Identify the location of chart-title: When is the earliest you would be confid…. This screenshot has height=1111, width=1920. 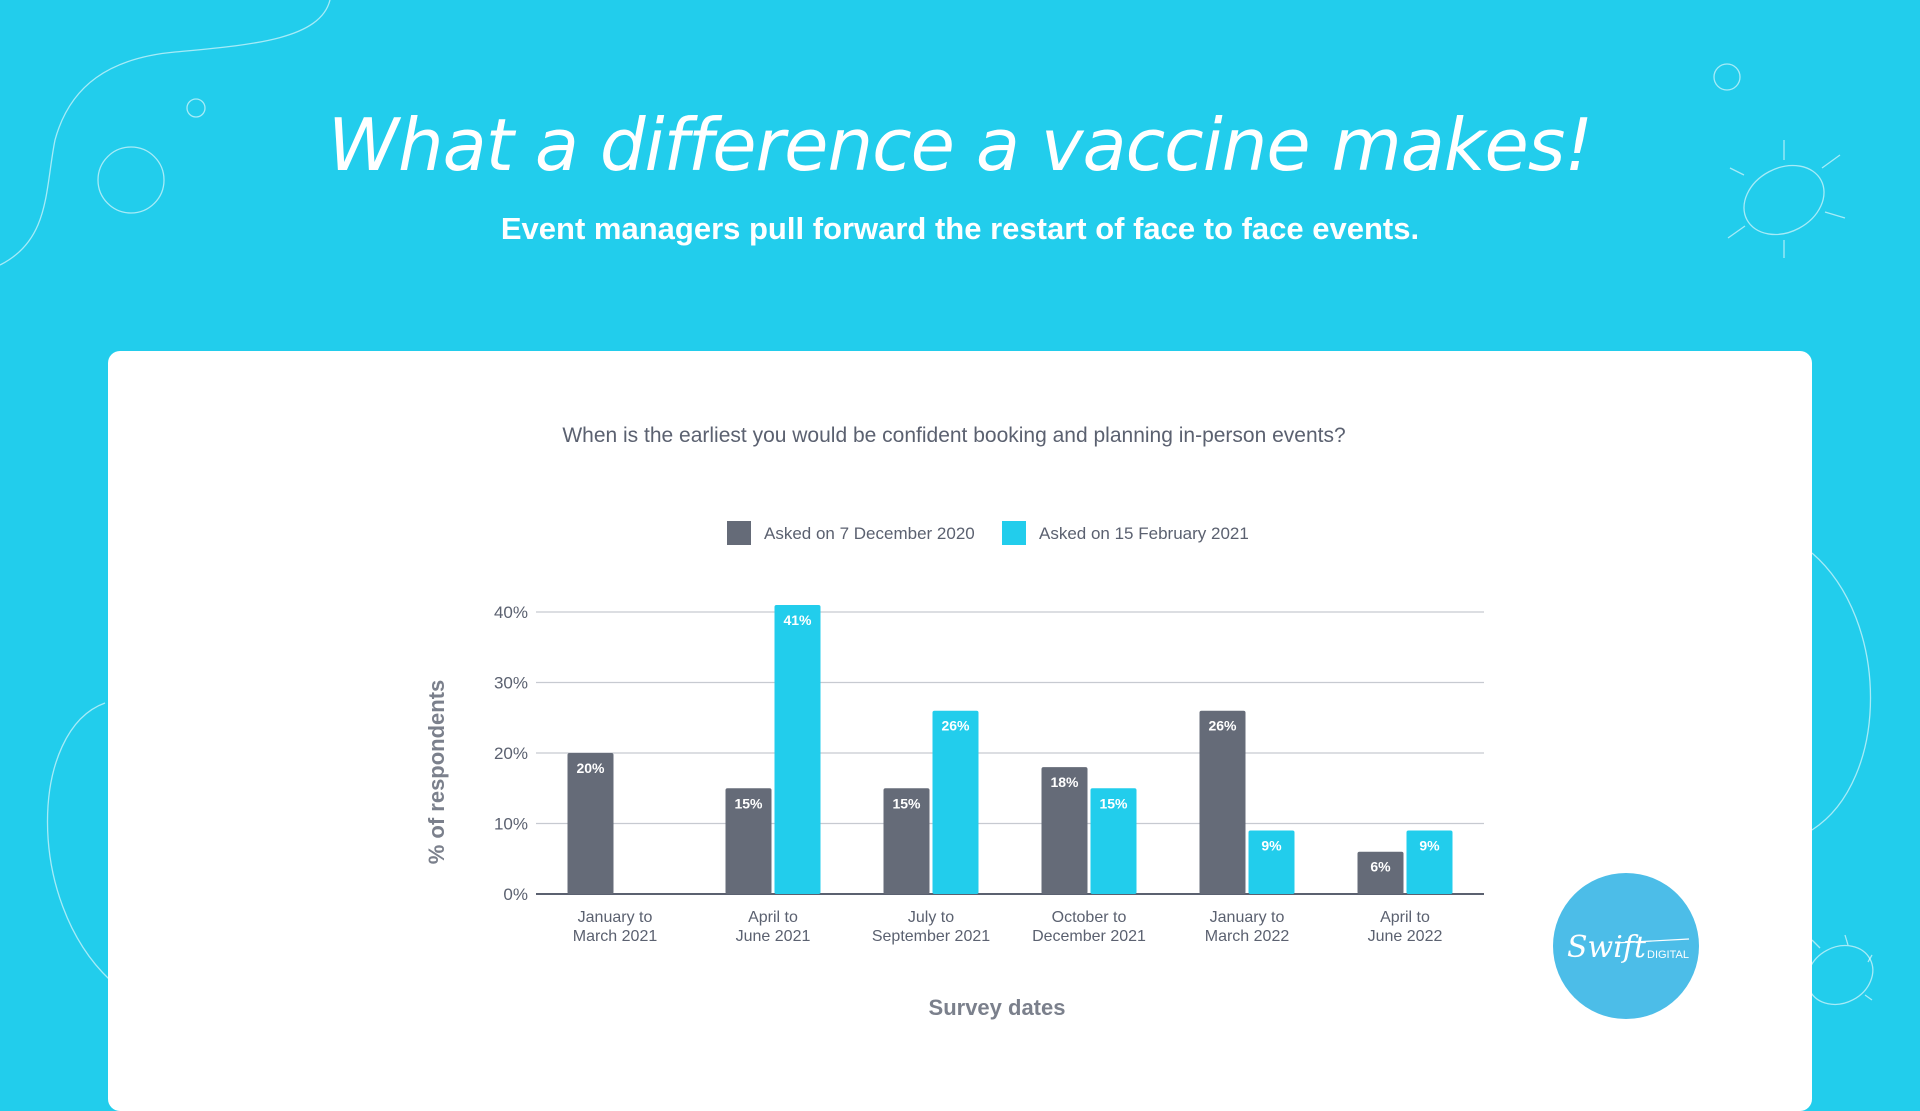
(954, 435).